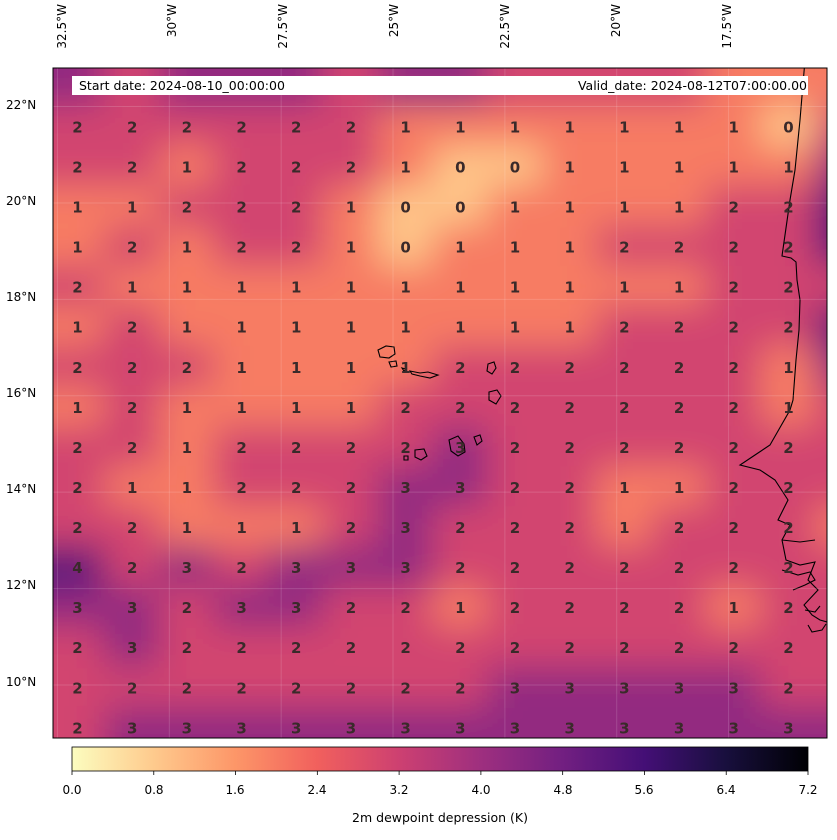 The height and width of the screenshot is (840, 837). What do you see at coordinates (563, 790) in the screenshot?
I see `colorbar-tick-4-8: 4.8` at bounding box center [563, 790].